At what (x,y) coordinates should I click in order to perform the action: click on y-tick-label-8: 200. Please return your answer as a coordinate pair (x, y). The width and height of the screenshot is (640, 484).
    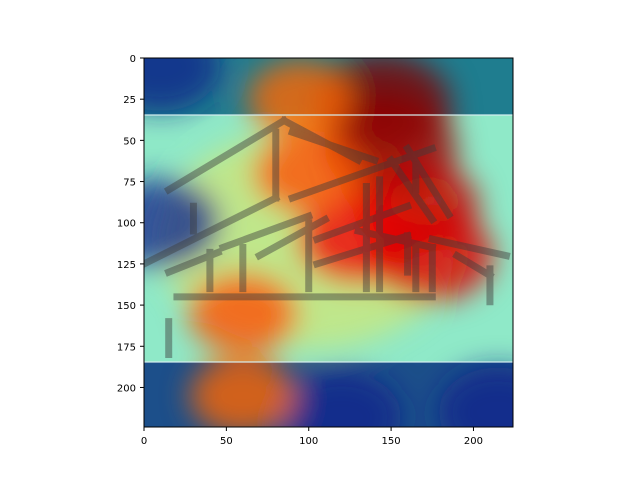
    Looking at the image, I should click on (126, 388).